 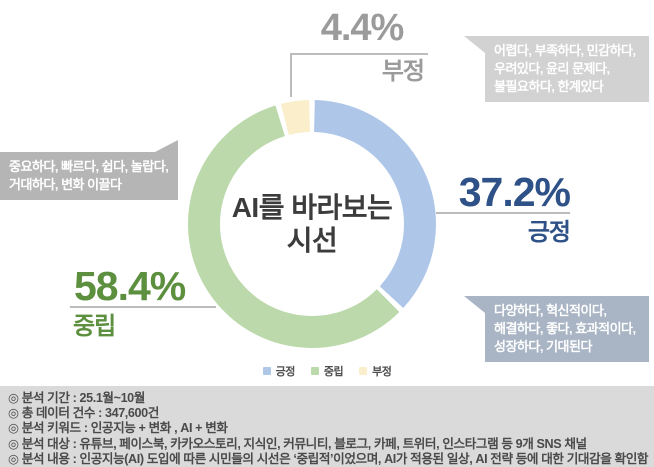 What do you see at coordinates (118, 428) in the screenshot?
I see `note-keywords: ◎ 분석 키워드 : 인공지능 + 변화 , AI + 변화` at bounding box center [118, 428].